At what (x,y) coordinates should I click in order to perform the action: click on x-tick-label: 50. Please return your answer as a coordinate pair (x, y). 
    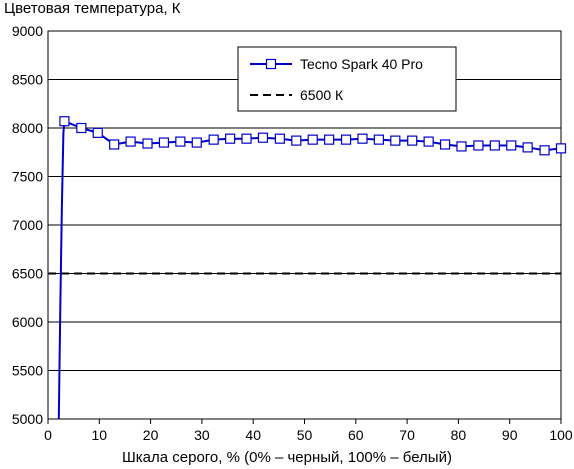
    Looking at the image, I should click on (305, 435).